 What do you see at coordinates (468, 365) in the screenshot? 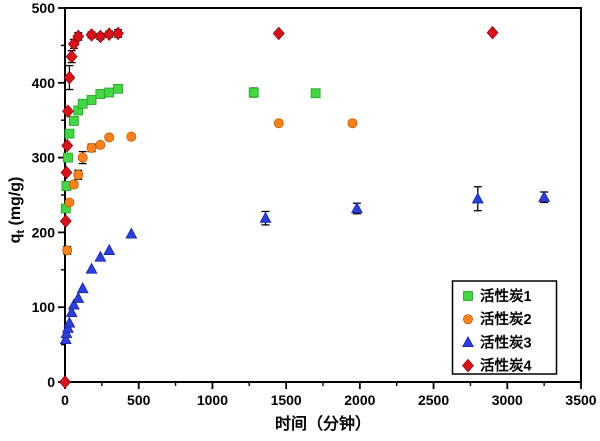
I see `legend-marker-diamond` at bounding box center [468, 365].